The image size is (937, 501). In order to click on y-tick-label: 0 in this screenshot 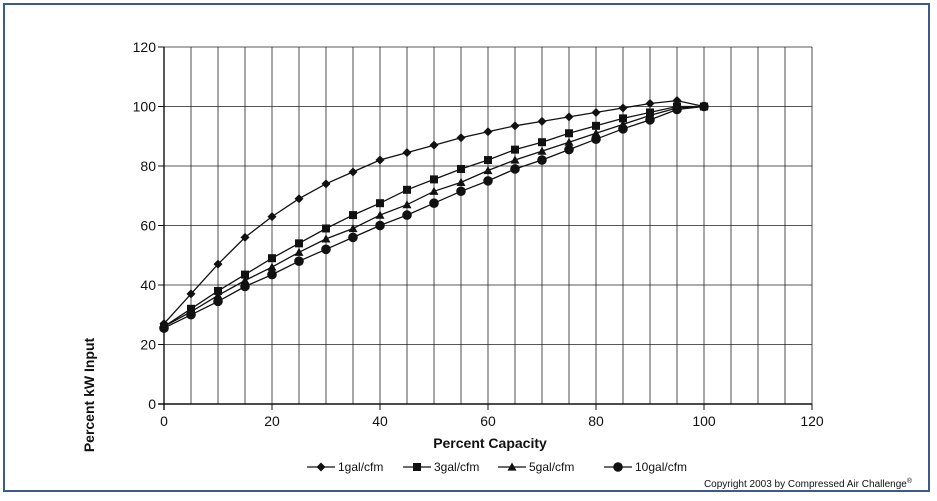, I will do `click(152, 404)`.